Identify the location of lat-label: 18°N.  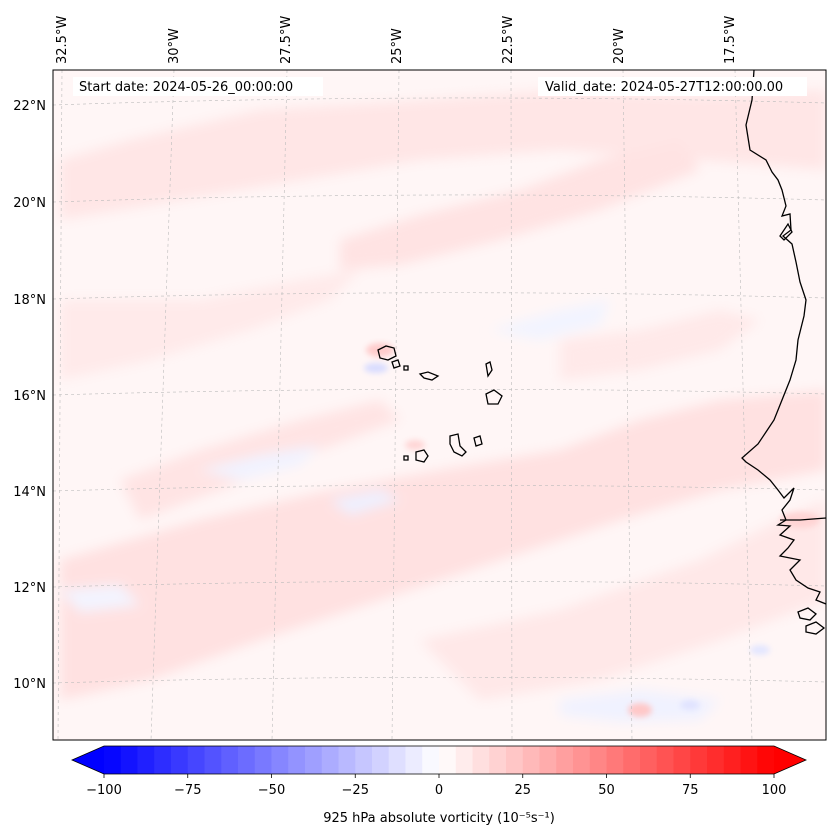
(29, 300).